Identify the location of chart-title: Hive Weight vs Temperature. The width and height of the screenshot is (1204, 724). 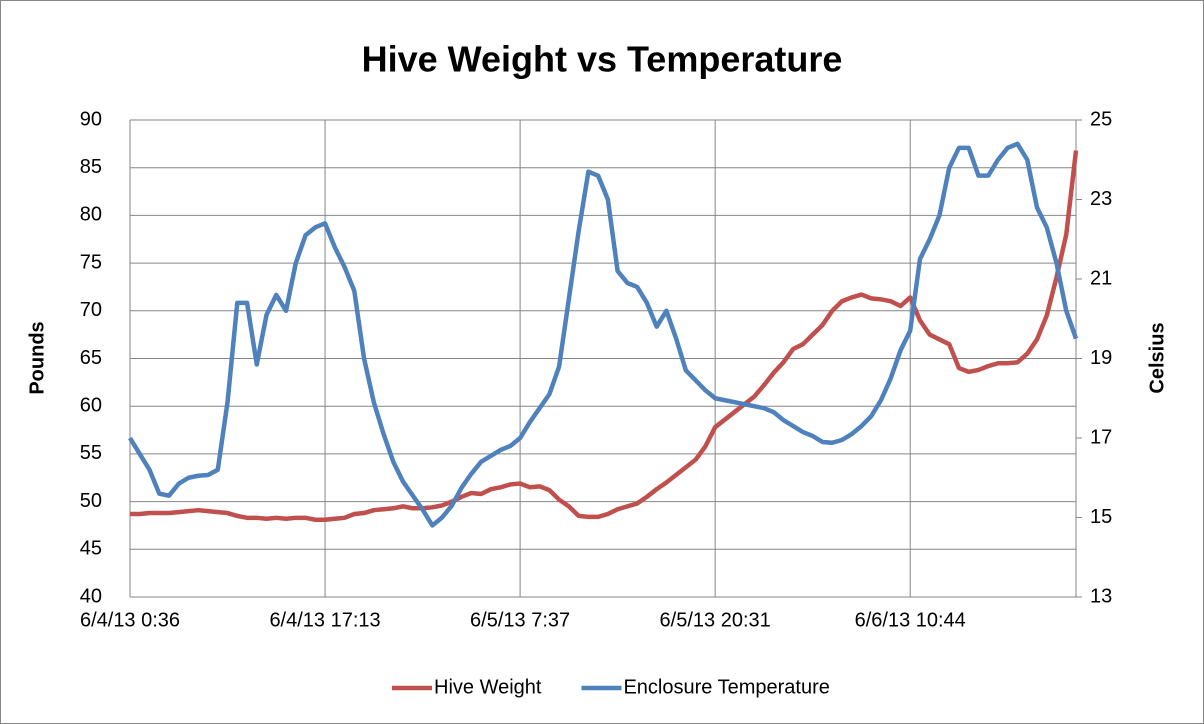
(602, 59).